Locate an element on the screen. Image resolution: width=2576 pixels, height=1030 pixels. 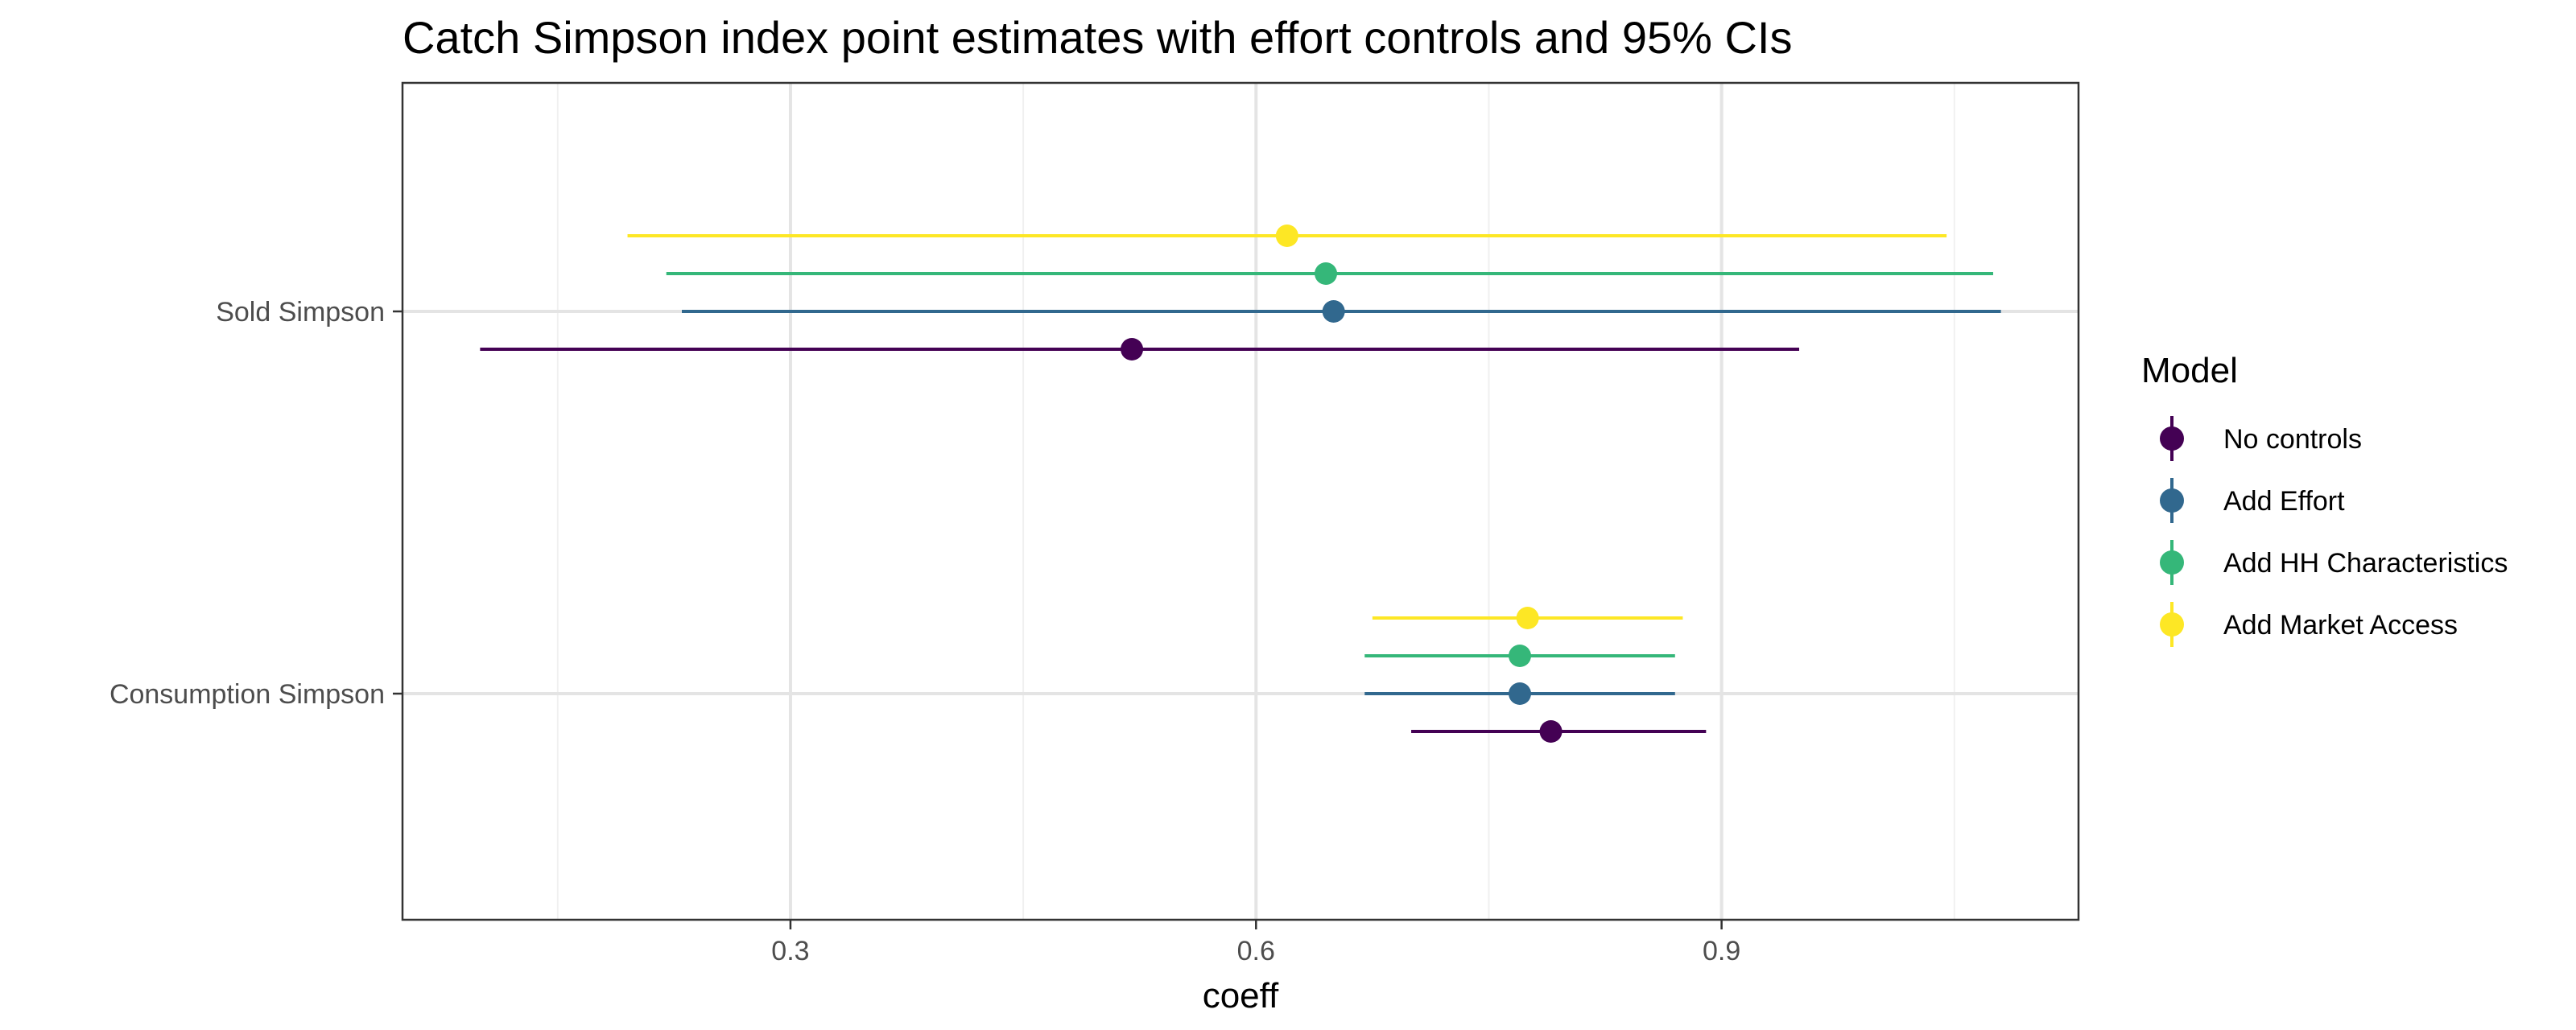
legend-label: Add Effort is located at coordinates (2284, 501).